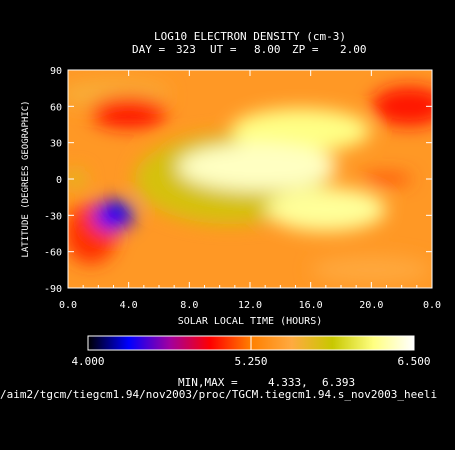 The width and height of the screenshot is (455, 450). Describe the element at coordinates (305, 49) in the screenshot. I see `zp-label: ZP =` at that location.